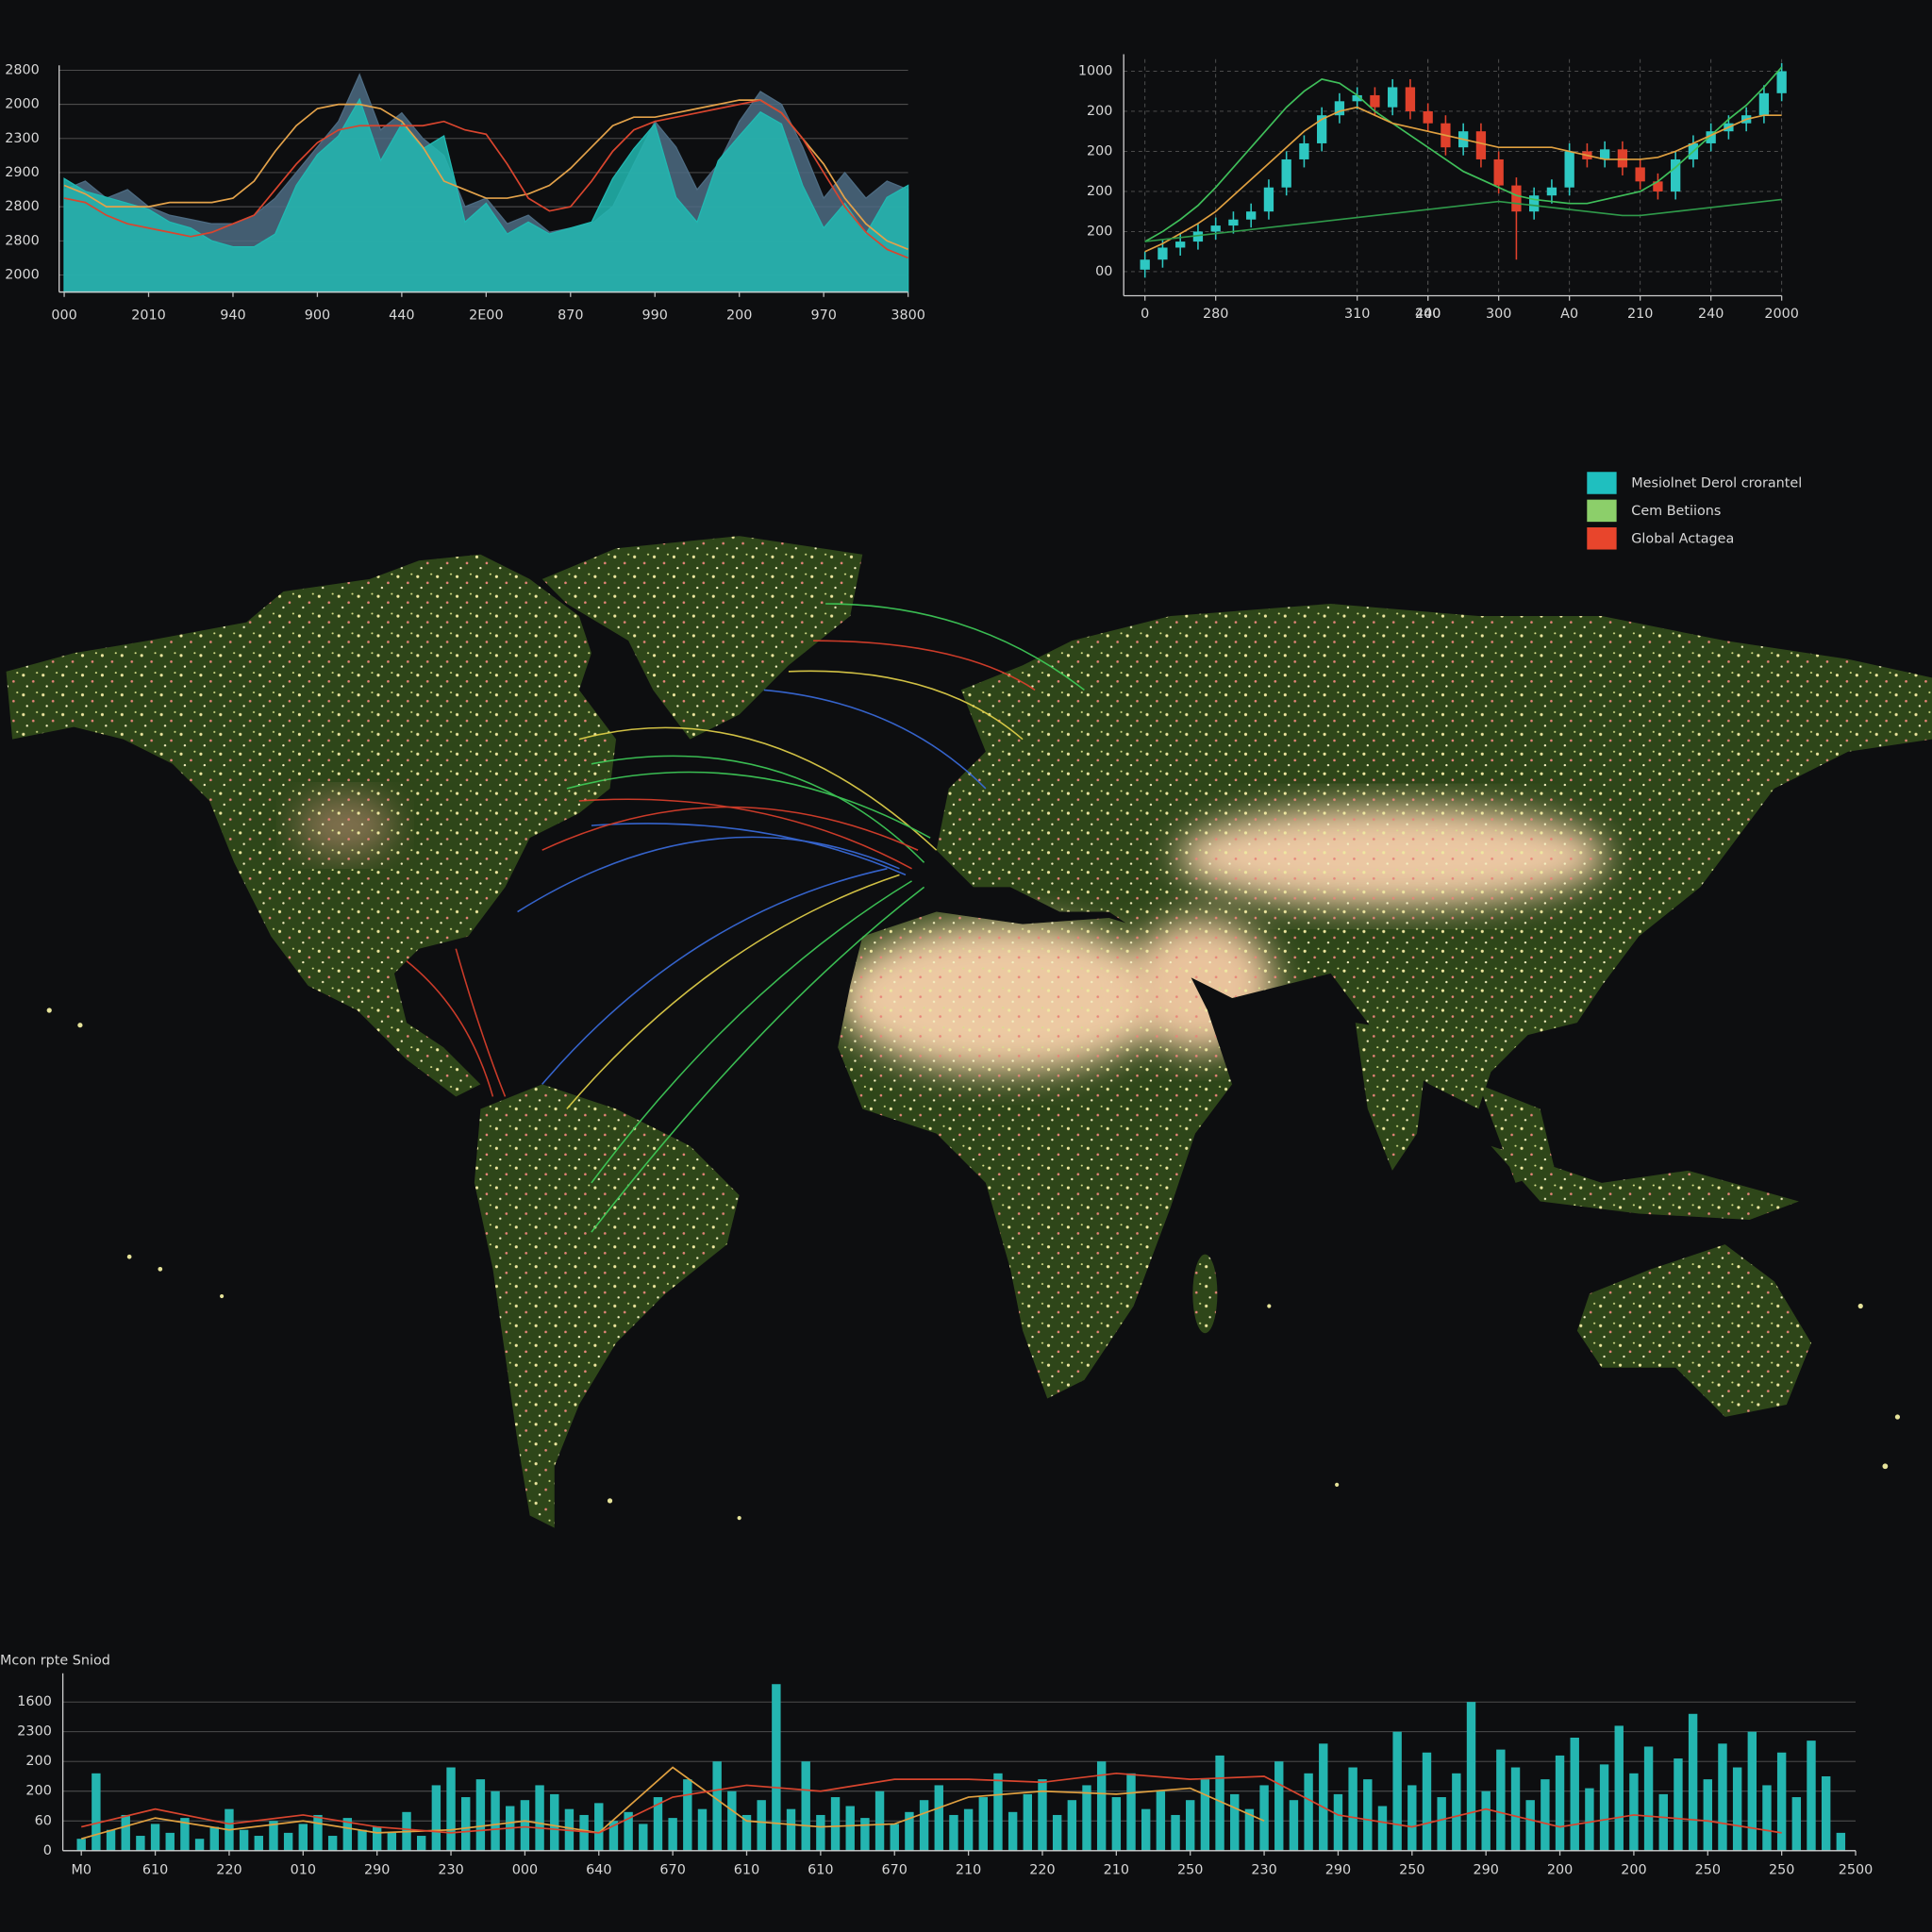  I want to click on area, so click(486, 195).